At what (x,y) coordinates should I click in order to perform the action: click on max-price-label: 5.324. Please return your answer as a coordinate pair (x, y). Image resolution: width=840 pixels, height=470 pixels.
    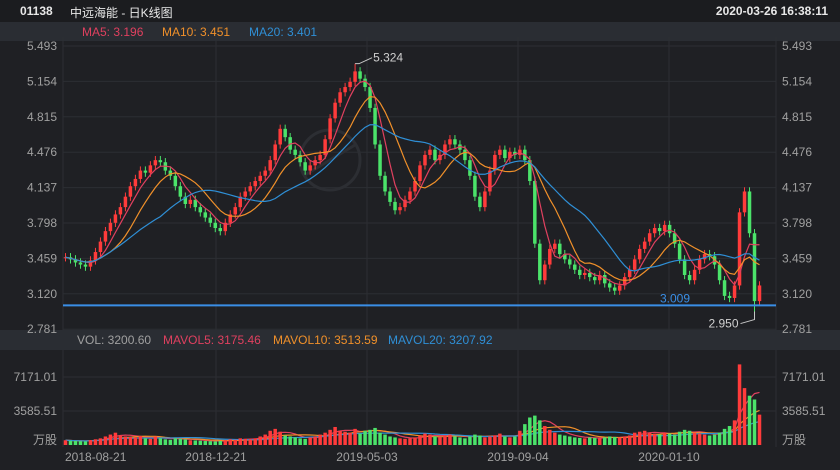
    Looking at the image, I should click on (388, 58).